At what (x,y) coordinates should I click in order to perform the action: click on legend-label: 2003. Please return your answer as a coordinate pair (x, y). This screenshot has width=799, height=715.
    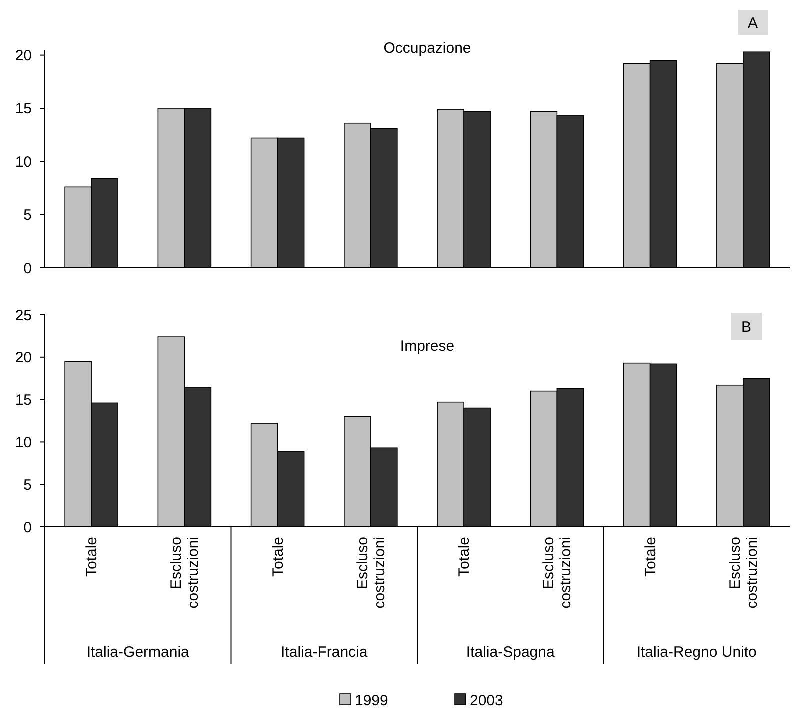
    Looking at the image, I should click on (487, 701).